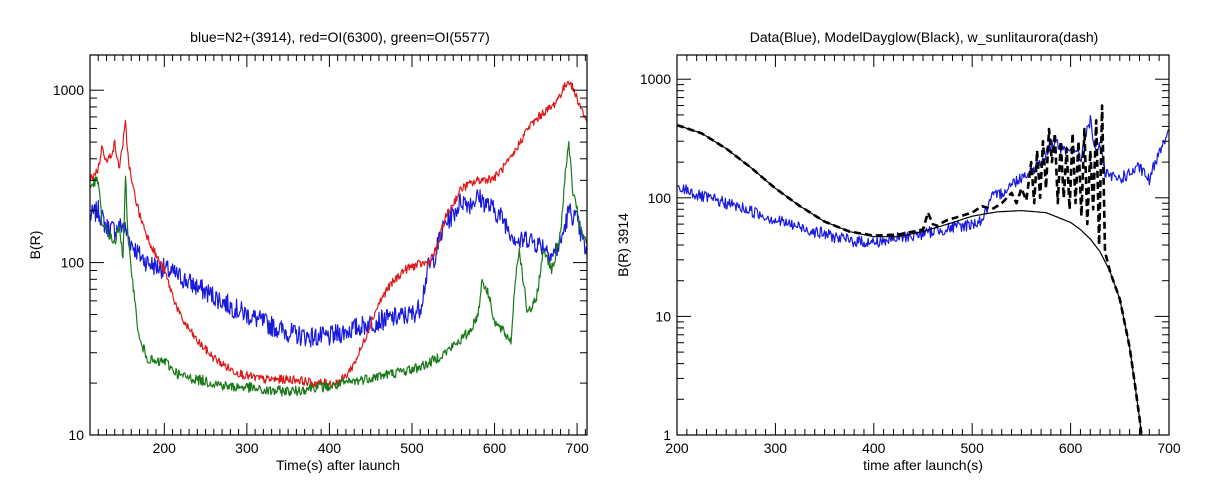 The width and height of the screenshot is (1219, 501). Describe the element at coordinates (577, 448) in the screenshot. I see `chart-left-x-tick-label: 700` at that location.